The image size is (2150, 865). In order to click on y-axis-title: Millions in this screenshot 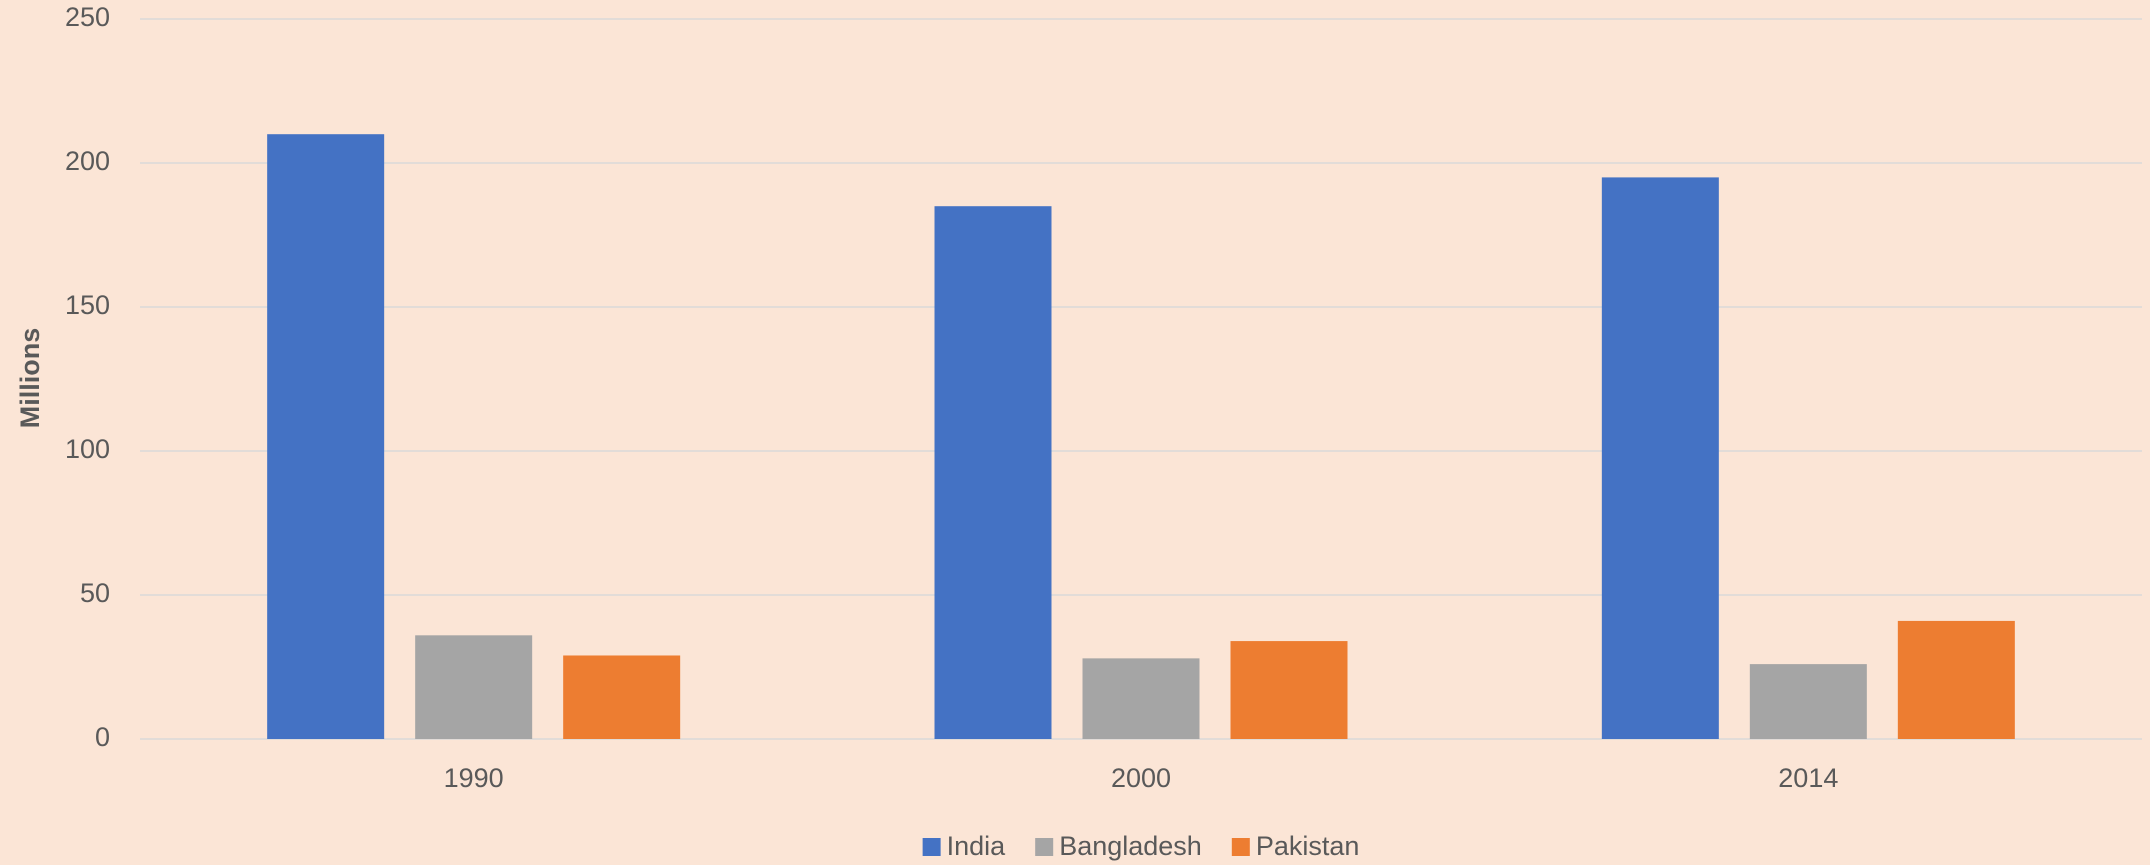, I will do `click(30, 378)`.